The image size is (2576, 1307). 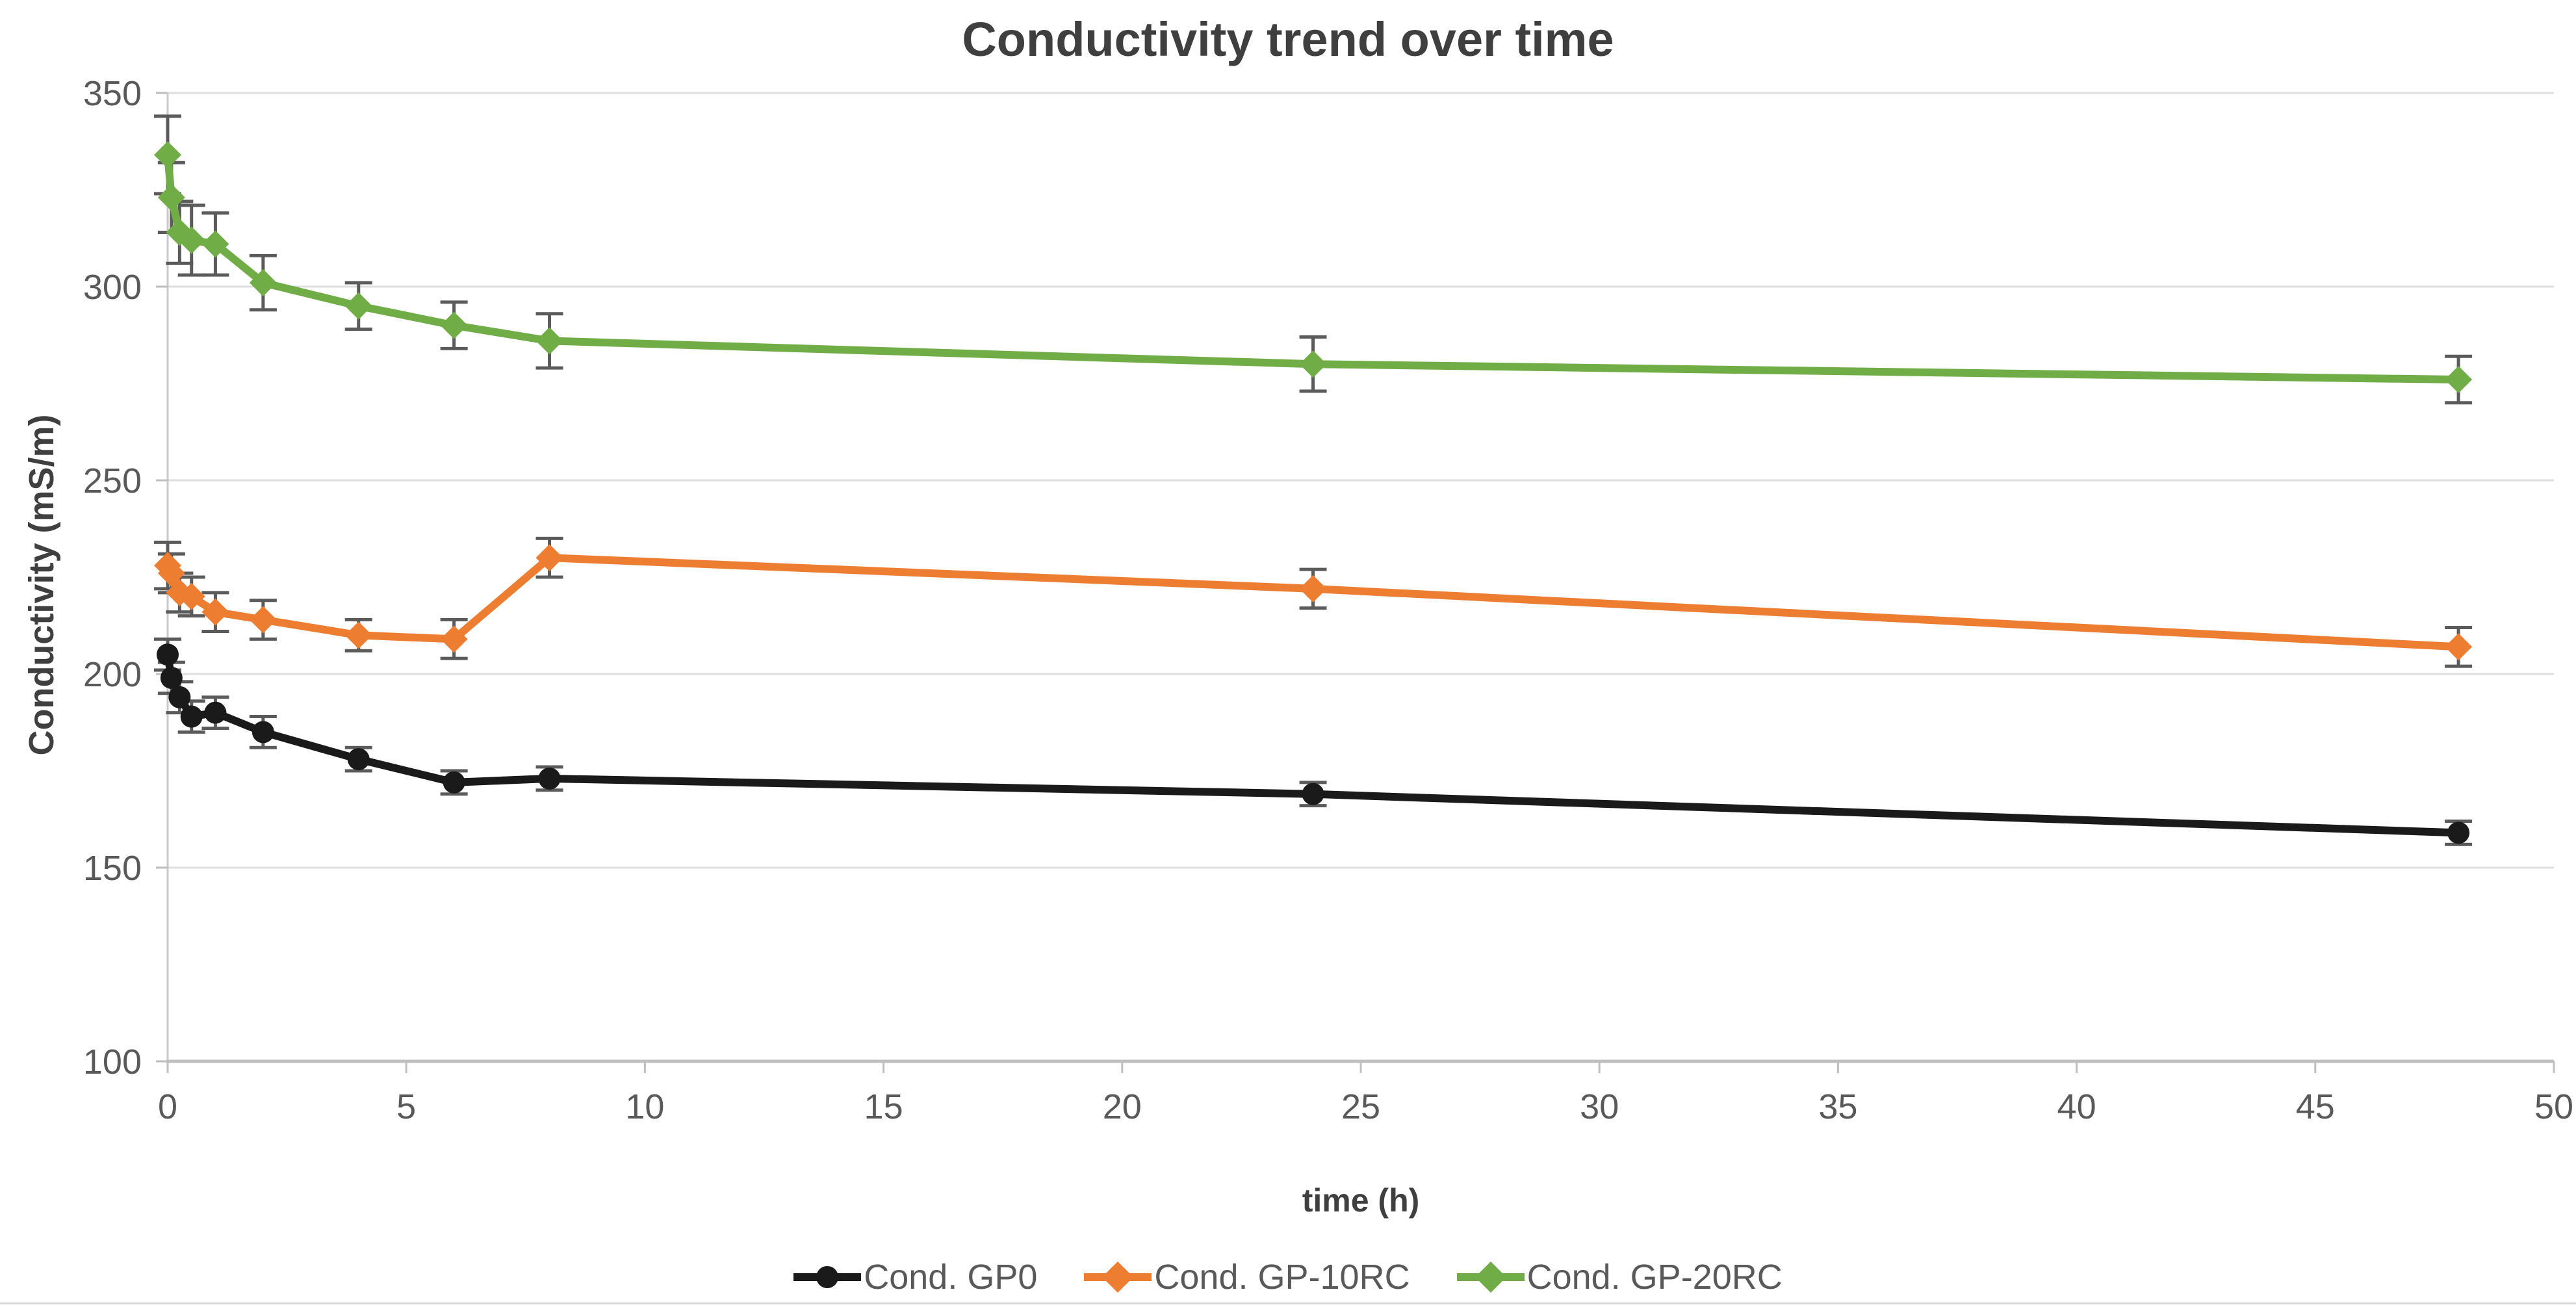 What do you see at coordinates (1313, 742) in the screenshot?
I see `series-gp0` at bounding box center [1313, 742].